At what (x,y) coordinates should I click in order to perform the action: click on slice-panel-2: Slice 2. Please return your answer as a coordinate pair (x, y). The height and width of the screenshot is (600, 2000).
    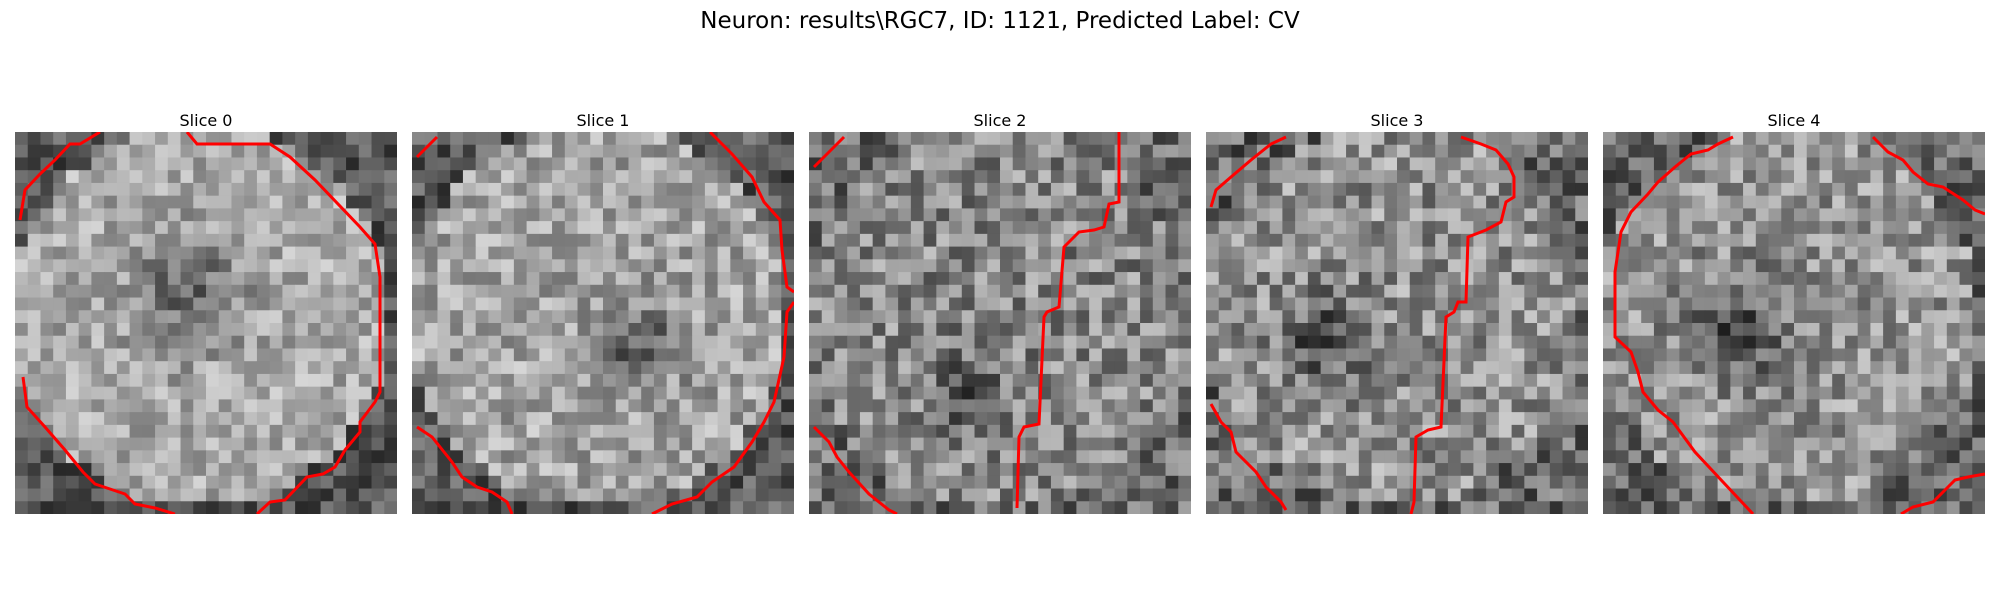
    Looking at the image, I should click on (1000, 312).